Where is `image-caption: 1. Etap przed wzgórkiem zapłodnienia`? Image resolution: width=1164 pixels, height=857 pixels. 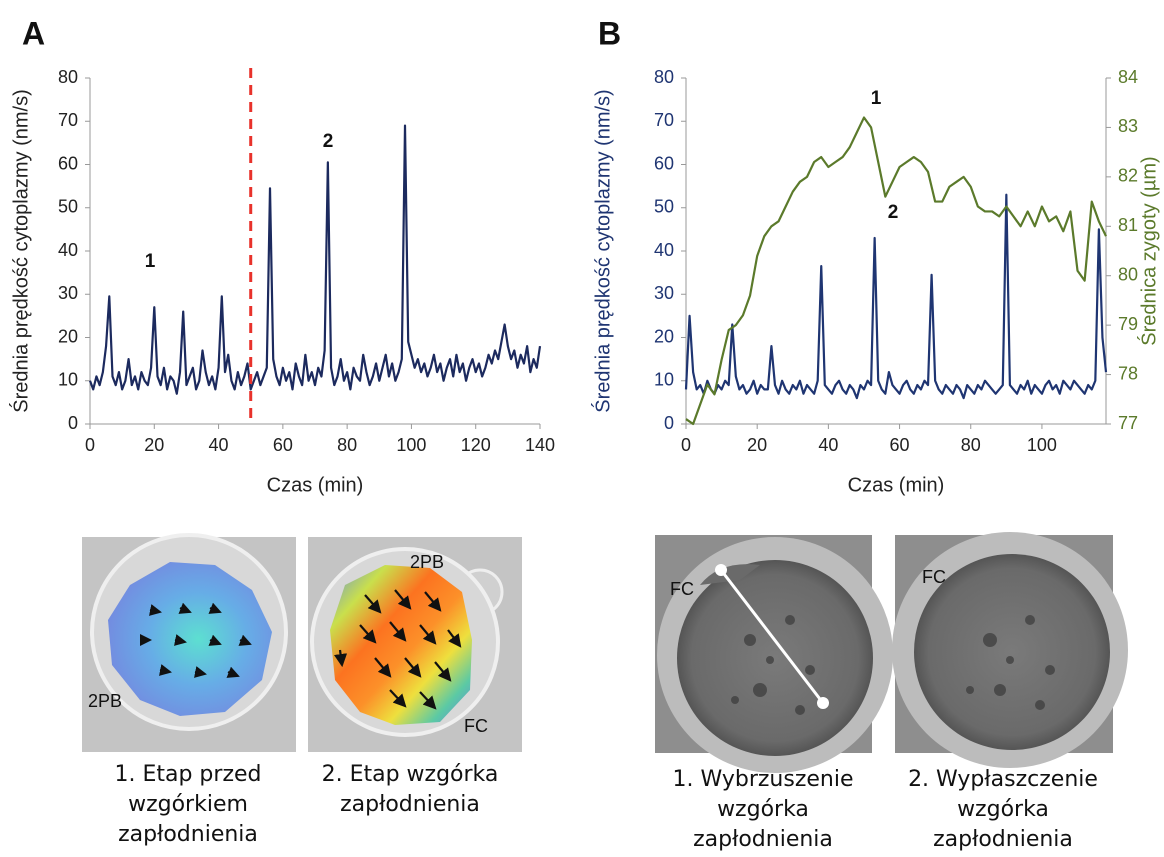 image-caption: 1. Etap przed wzgórkiem zapłodnienia is located at coordinates (188, 804).